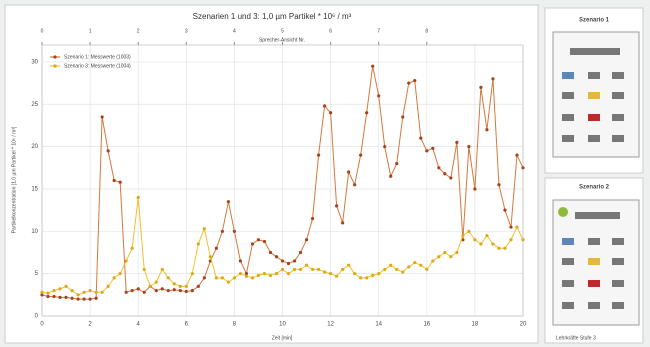 The height and width of the screenshot is (347, 650). What do you see at coordinates (34, 190) in the screenshot?
I see `y-tick-label: 15` at bounding box center [34, 190].